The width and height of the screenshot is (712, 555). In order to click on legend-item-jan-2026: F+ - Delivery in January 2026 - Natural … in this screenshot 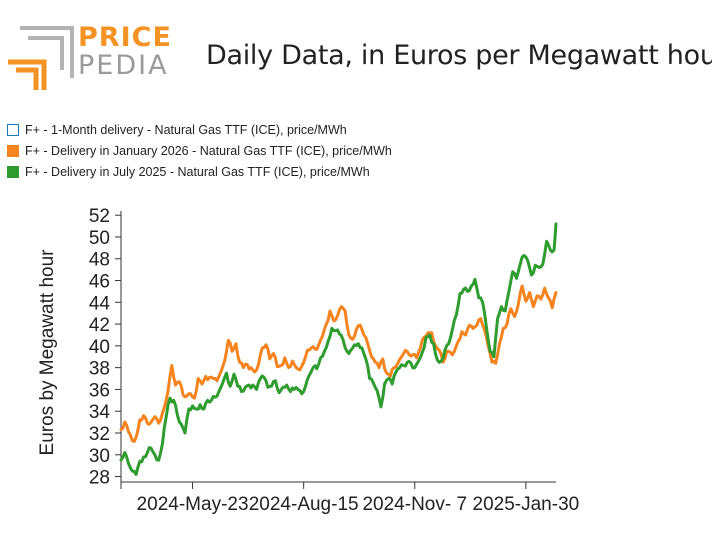, I will do `click(199, 150)`.